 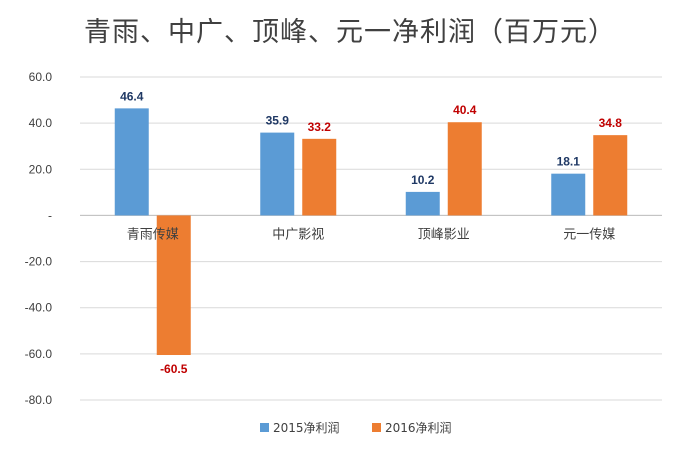 I want to click on data-label: 33.2, so click(x=320, y=127).